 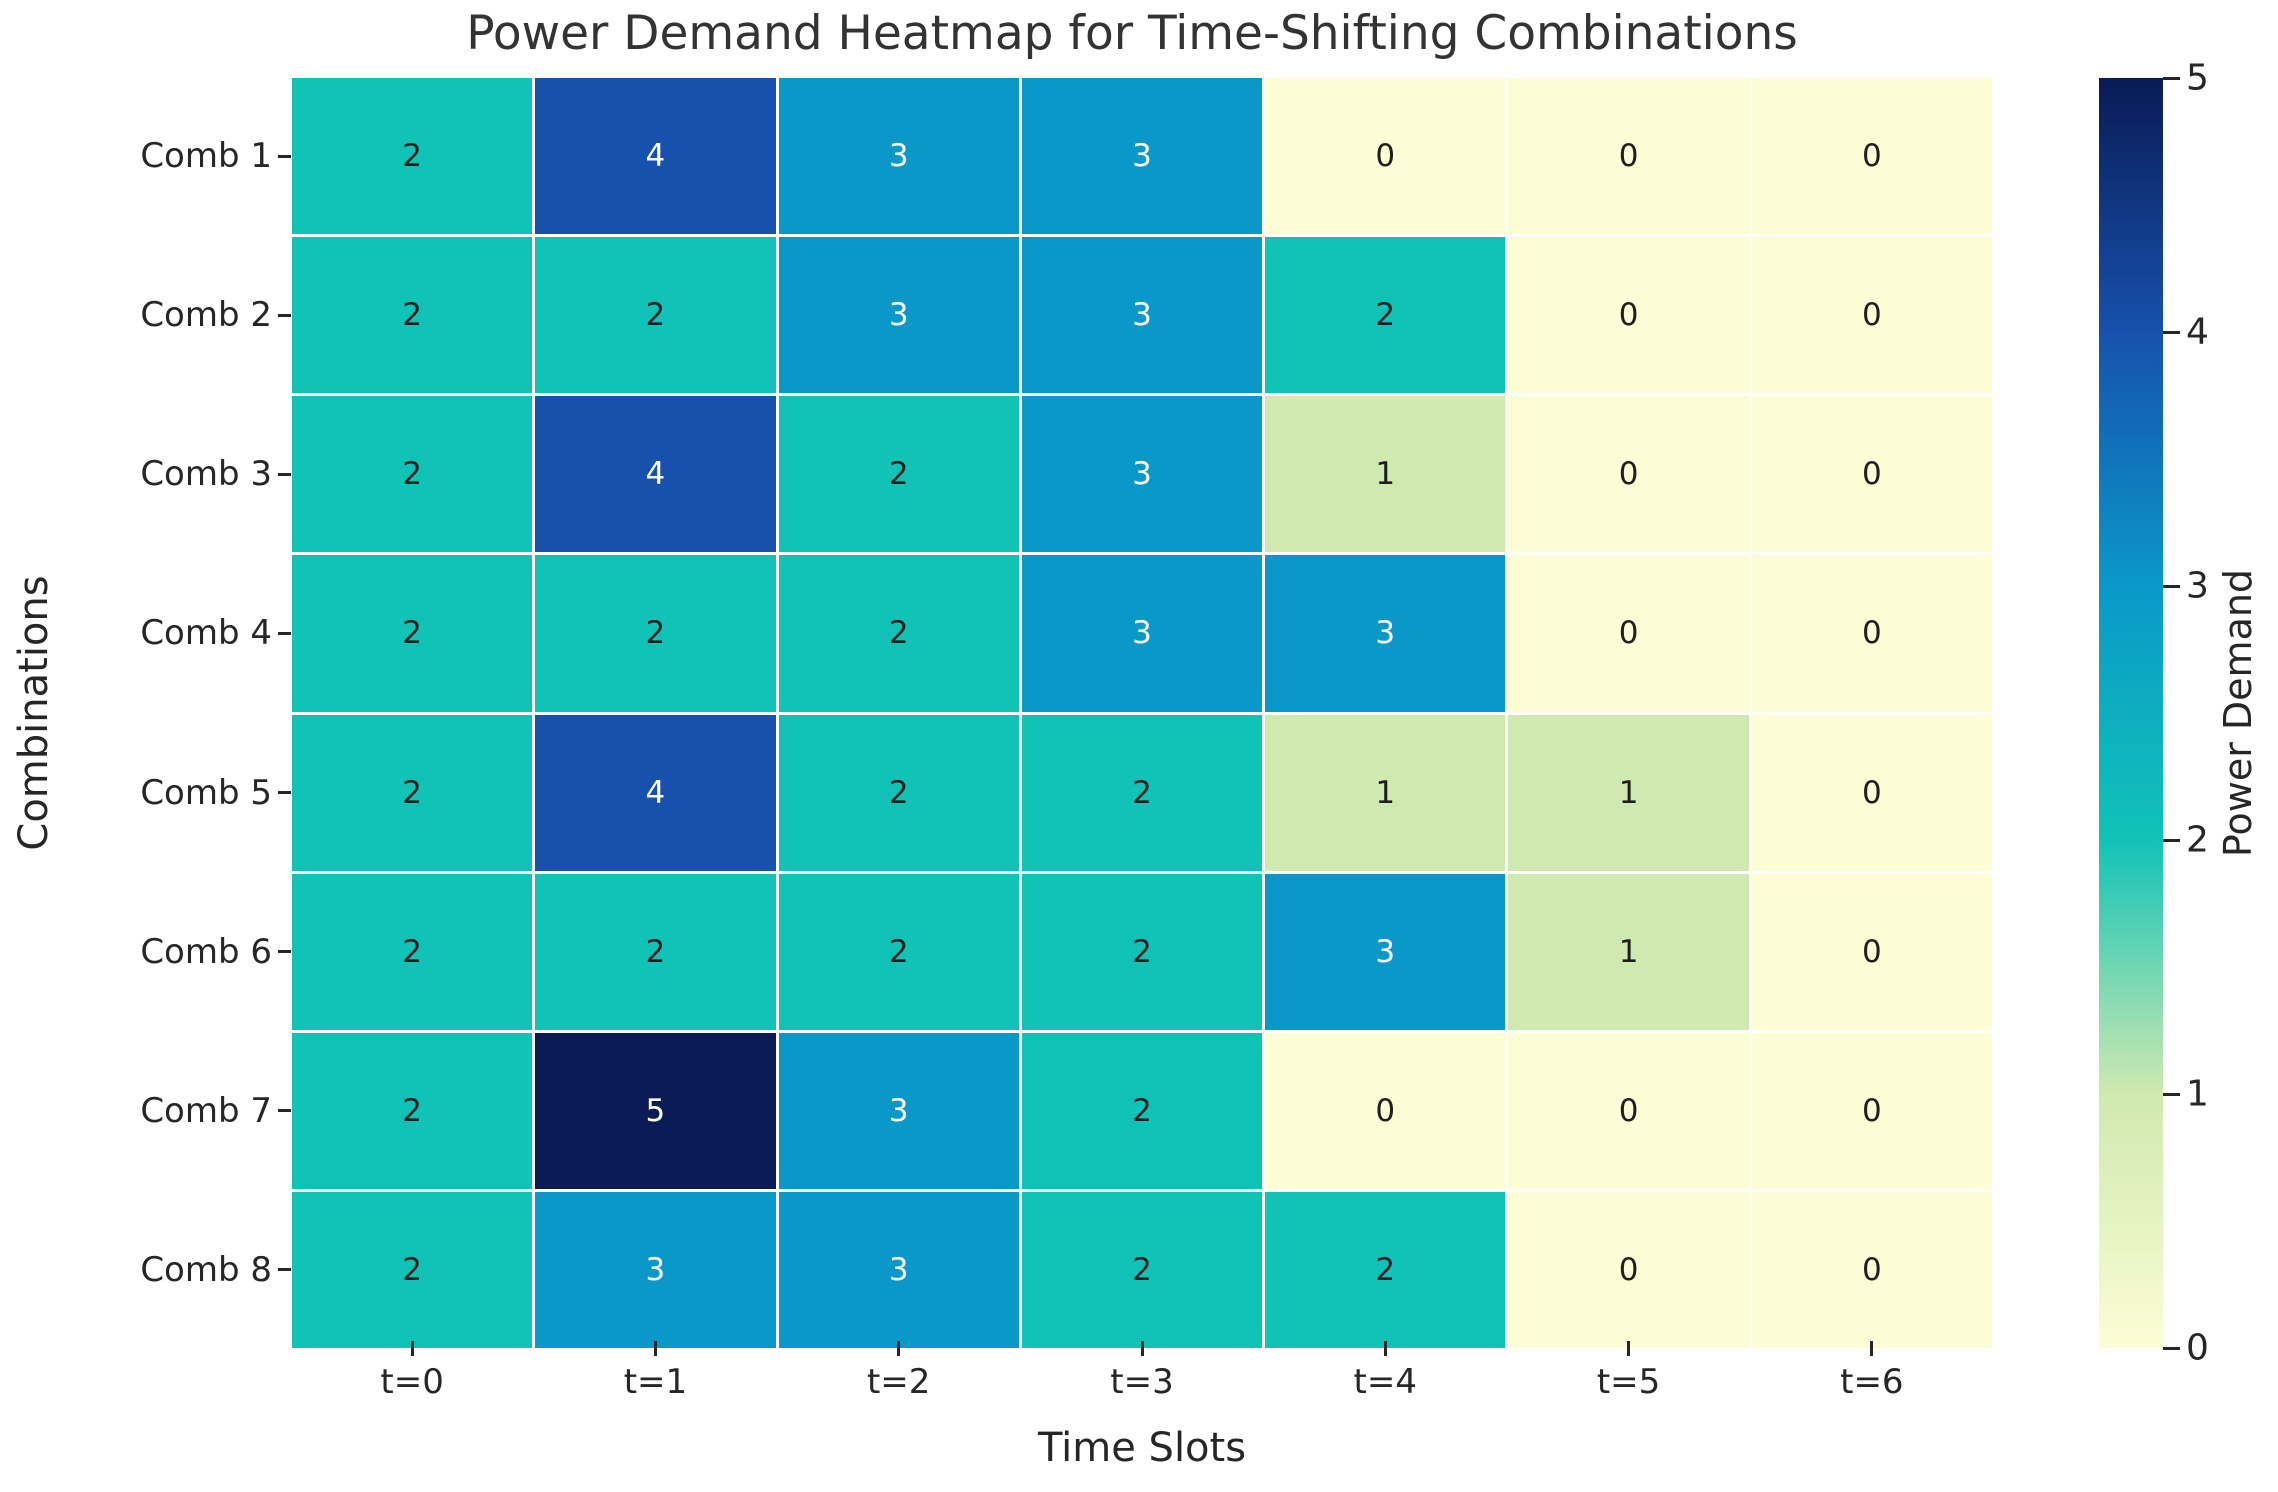 What do you see at coordinates (206, 156) in the screenshot?
I see `y-tick-label: Comb 1` at bounding box center [206, 156].